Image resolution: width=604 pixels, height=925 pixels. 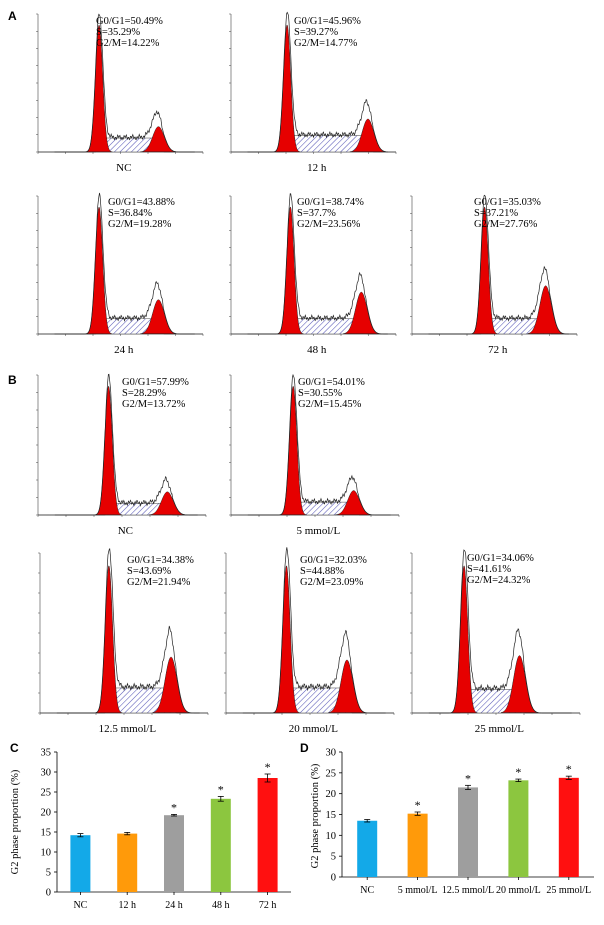 What do you see at coordinates (498, 350) in the screenshot?
I see `histogram-condition-label: 72 h` at bounding box center [498, 350].